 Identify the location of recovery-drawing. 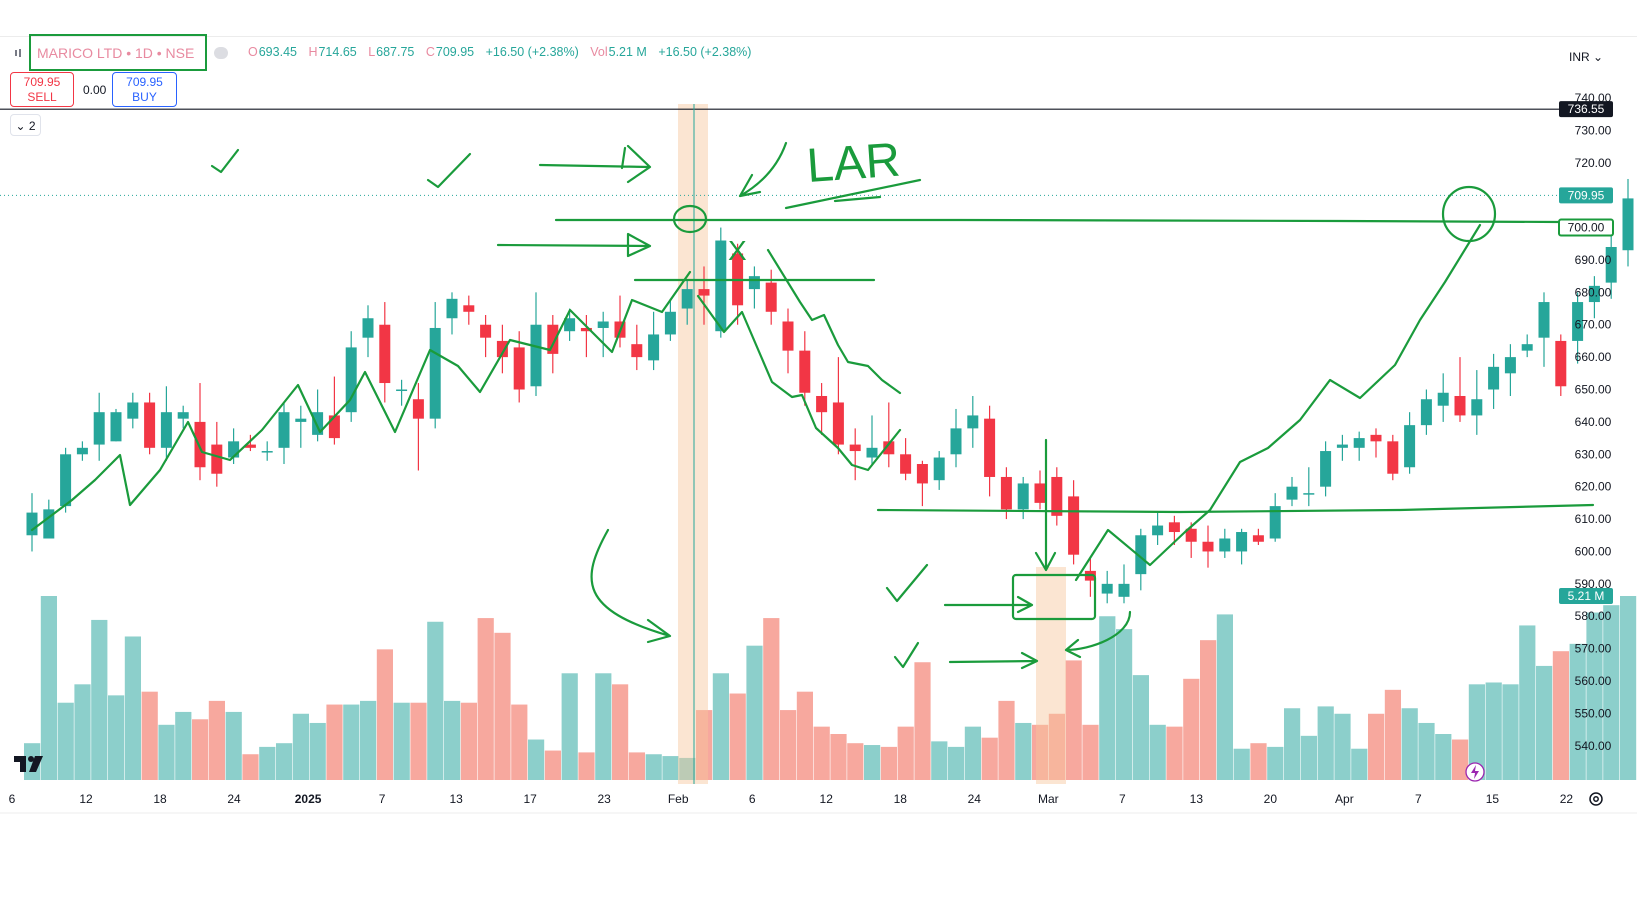
(1278, 402).